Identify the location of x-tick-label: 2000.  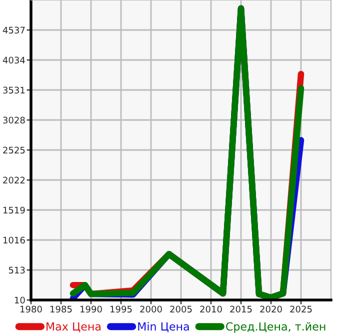
(151, 309).